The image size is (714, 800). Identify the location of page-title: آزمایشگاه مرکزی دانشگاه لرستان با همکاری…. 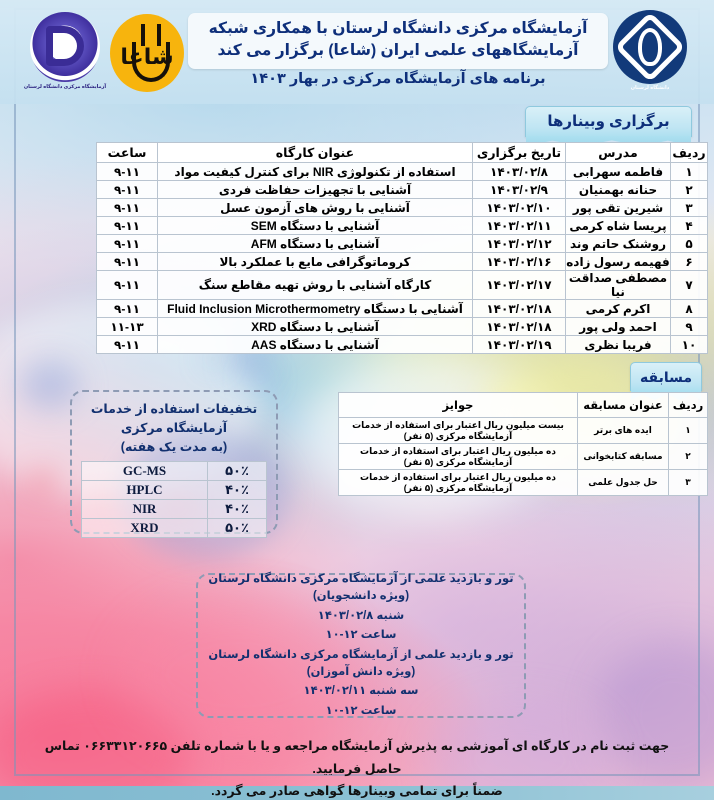
(398, 41).